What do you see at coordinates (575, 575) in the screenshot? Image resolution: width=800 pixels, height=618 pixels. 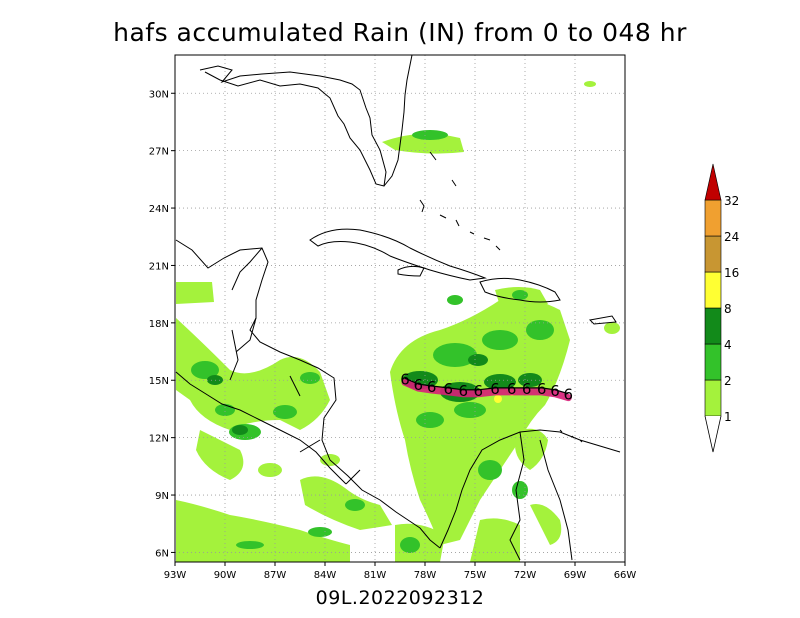 I see `lon-label: 69W` at bounding box center [575, 575].